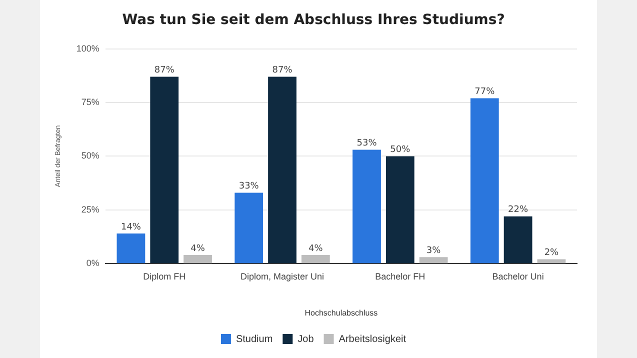 This screenshot has width=637, height=358. Describe the element at coordinates (341, 313) in the screenshot. I see `x-axis-title: Hochschulabschluss` at that location.